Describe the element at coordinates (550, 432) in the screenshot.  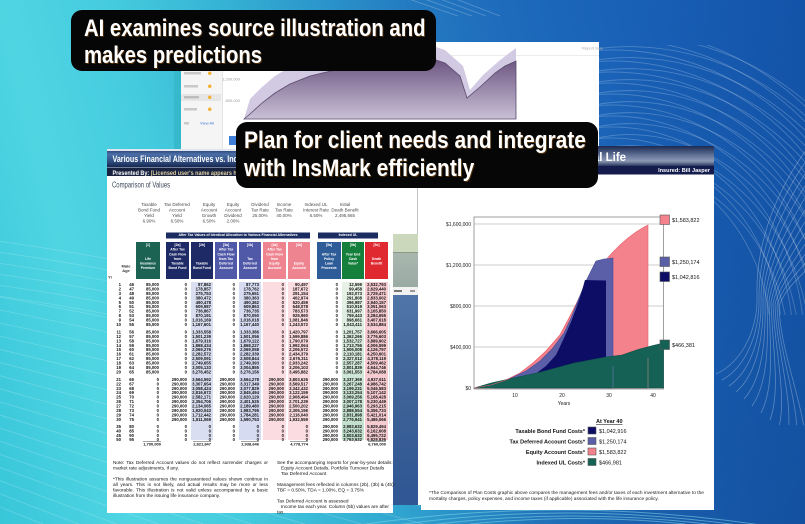
I see `svg-text: Taxable Bond Fund Costs*` at that location.